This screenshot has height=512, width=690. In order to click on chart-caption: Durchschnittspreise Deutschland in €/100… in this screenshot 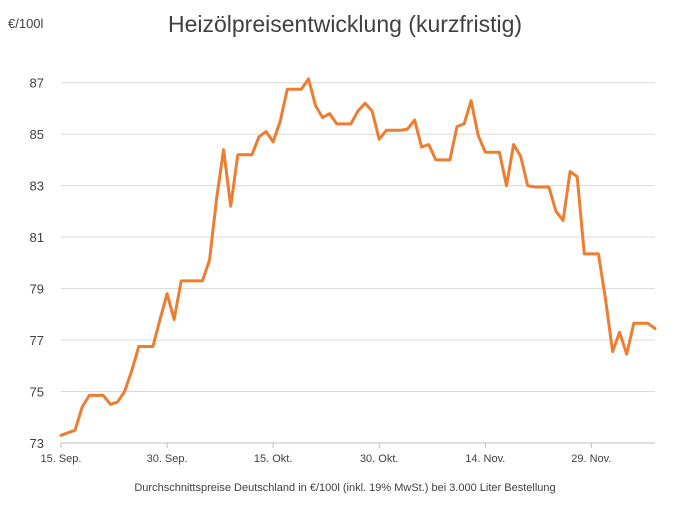, I will do `click(344, 488)`.